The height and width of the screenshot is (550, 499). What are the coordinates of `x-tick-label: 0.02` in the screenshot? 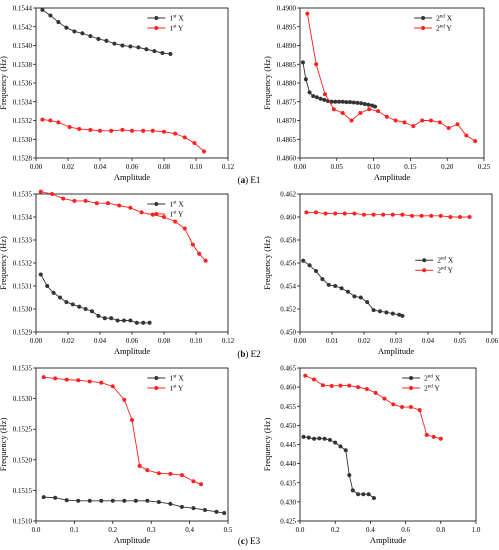 It's located at (68, 167).